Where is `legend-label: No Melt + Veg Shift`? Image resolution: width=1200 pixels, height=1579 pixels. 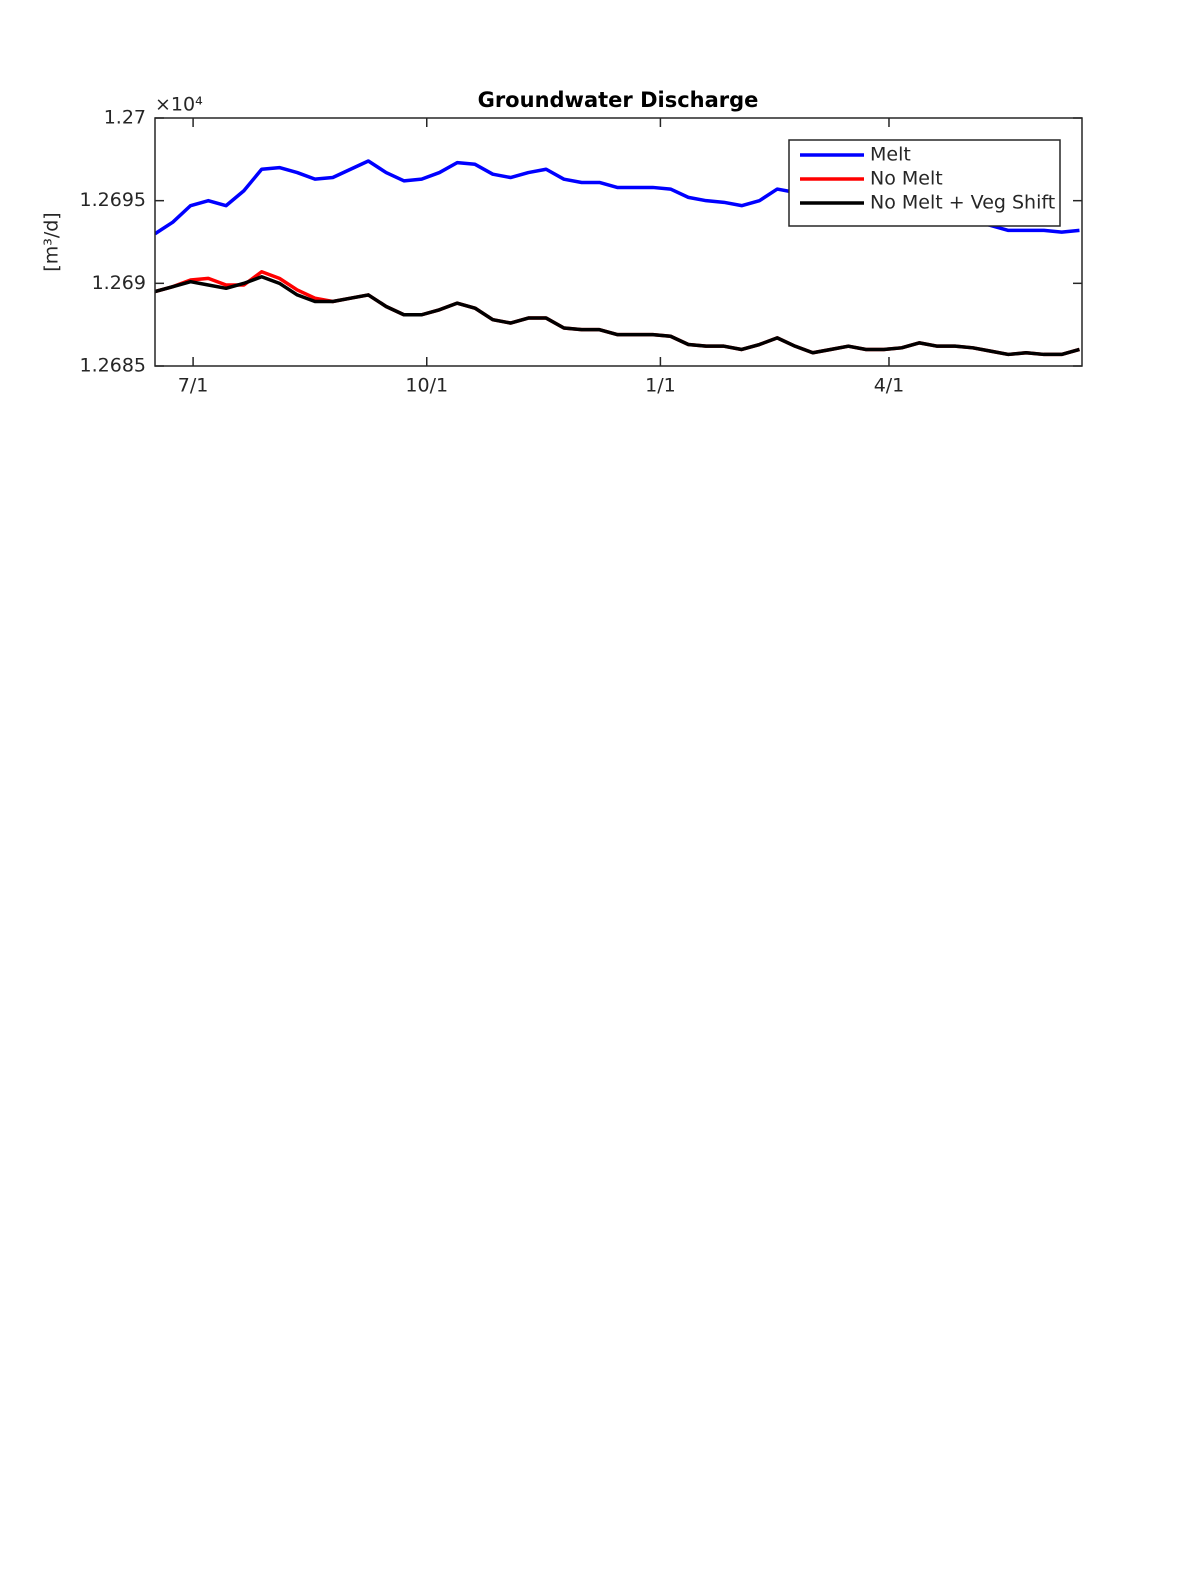
legend-label: No Melt + Veg Shift is located at coordinates (962, 203).